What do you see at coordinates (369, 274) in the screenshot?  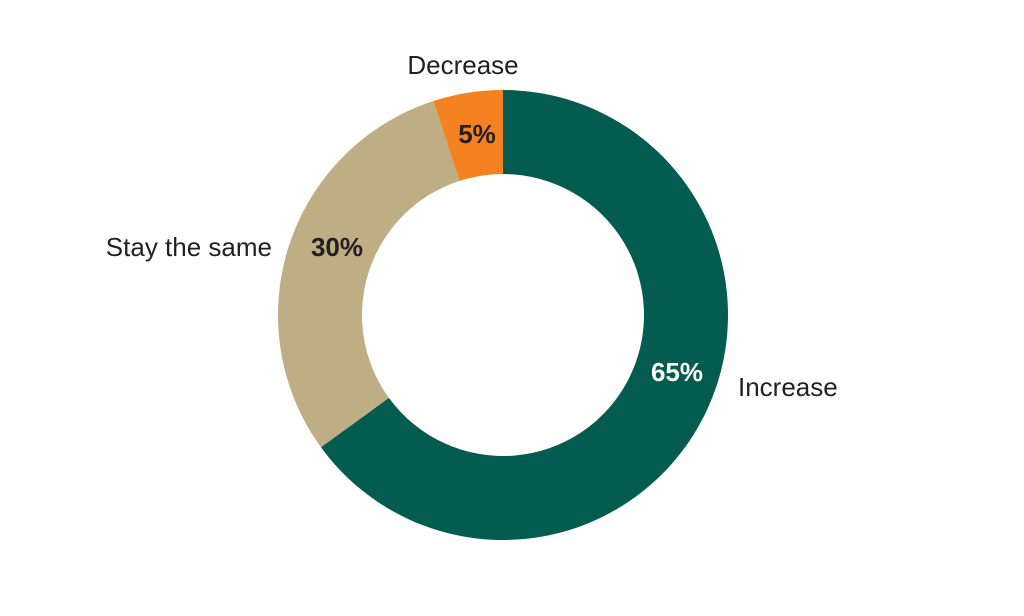 I see `slice-stay-the-same` at bounding box center [369, 274].